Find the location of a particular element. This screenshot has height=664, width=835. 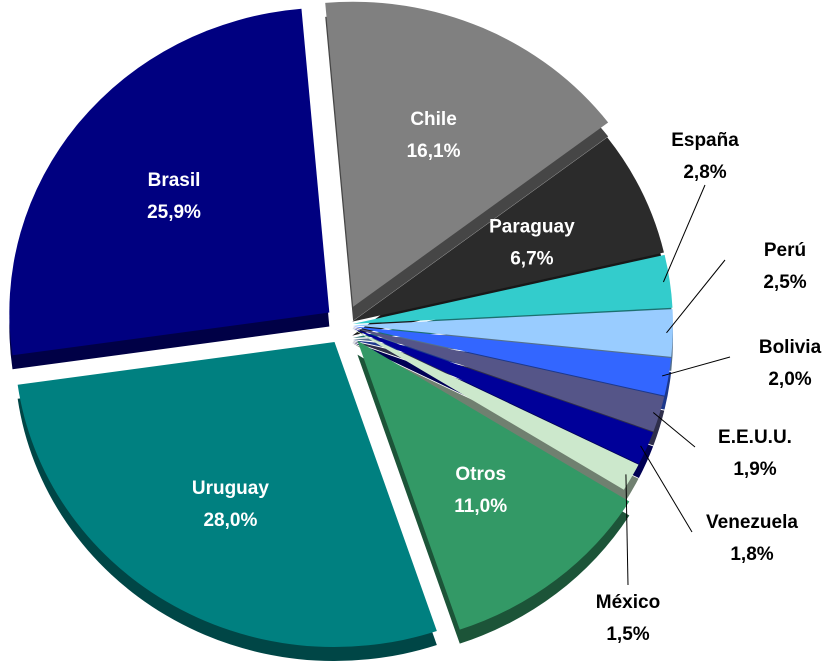

value-label: 1,5% is located at coordinates (627, 634).